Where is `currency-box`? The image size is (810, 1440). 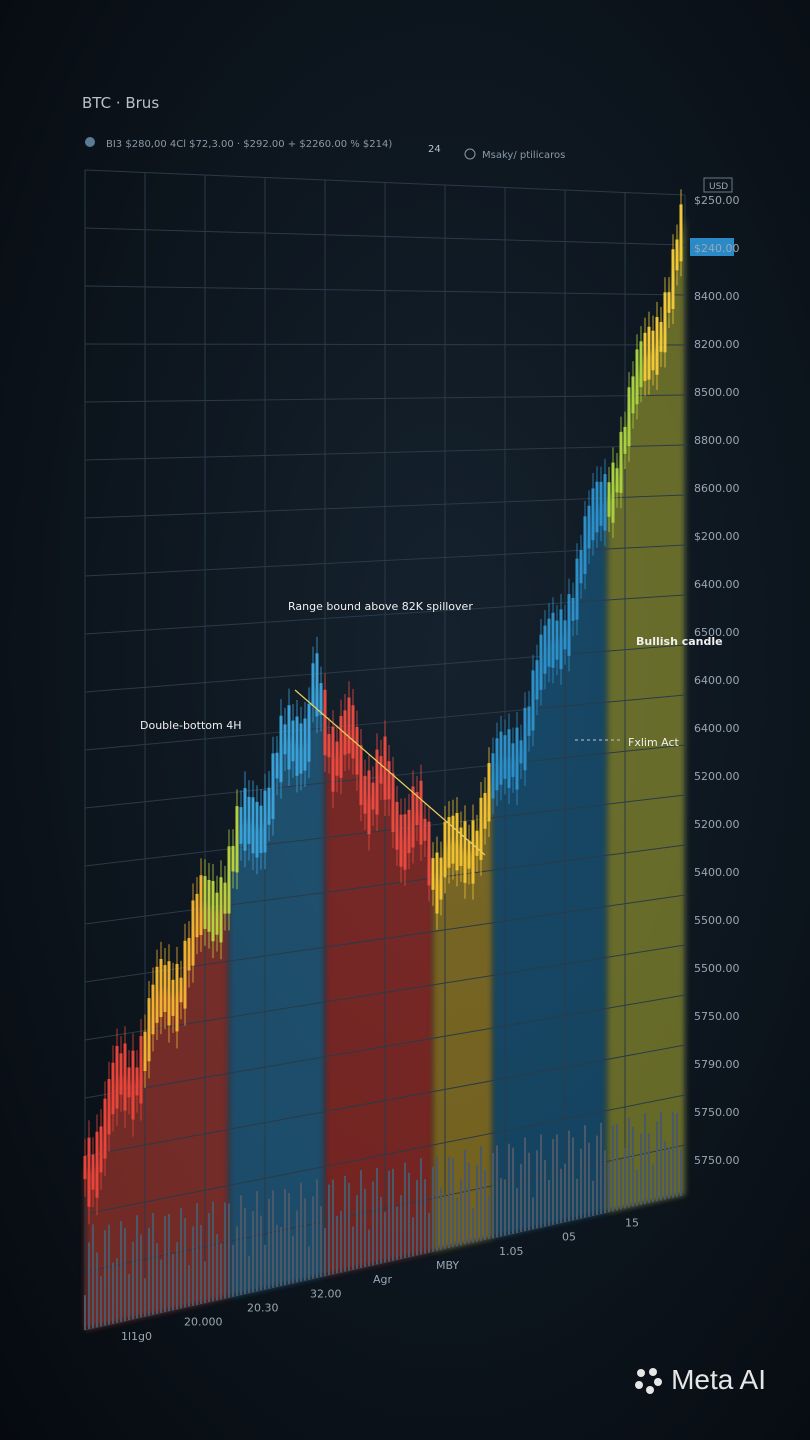
currency-box is located at coordinates (718, 185).